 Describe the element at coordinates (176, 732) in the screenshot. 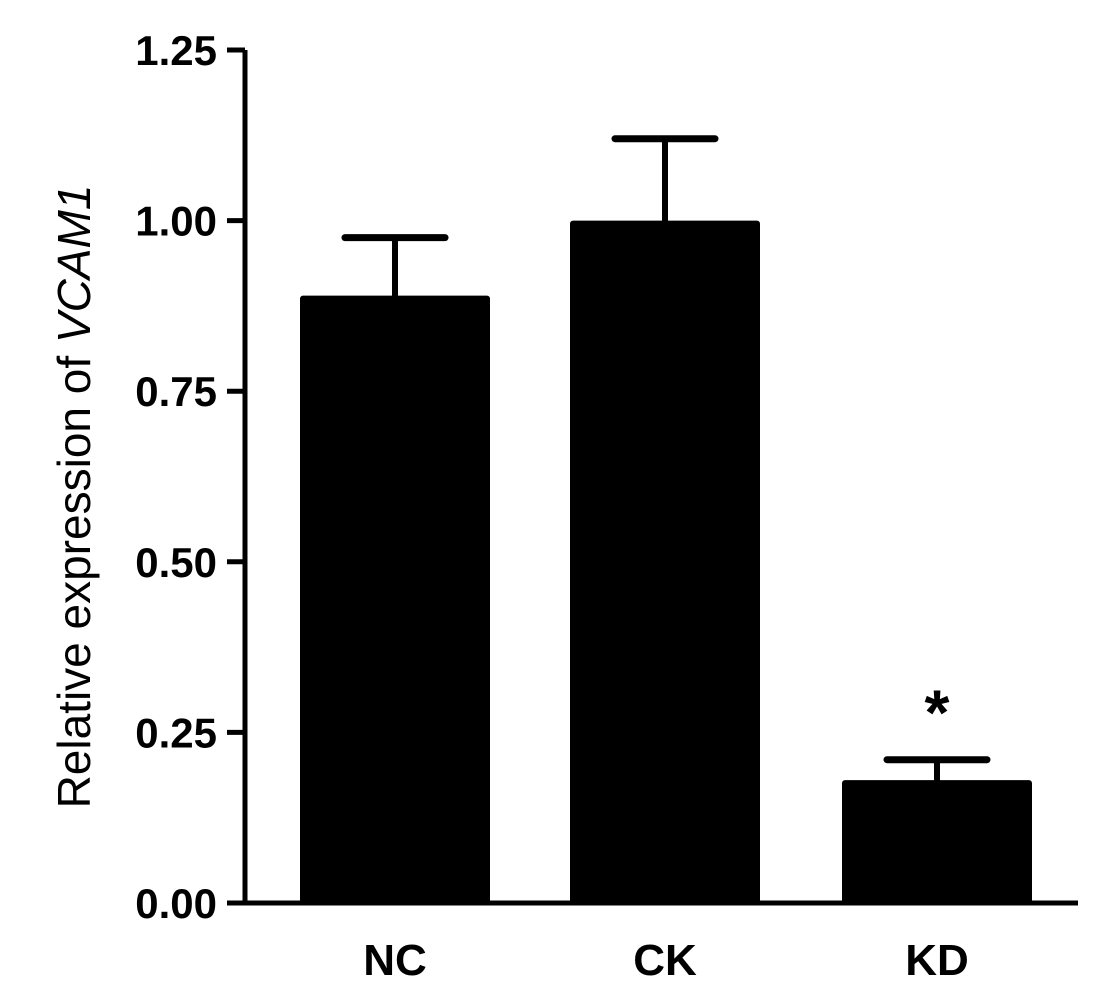

I see `y-tick-label-0.25: 0.25` at that location.